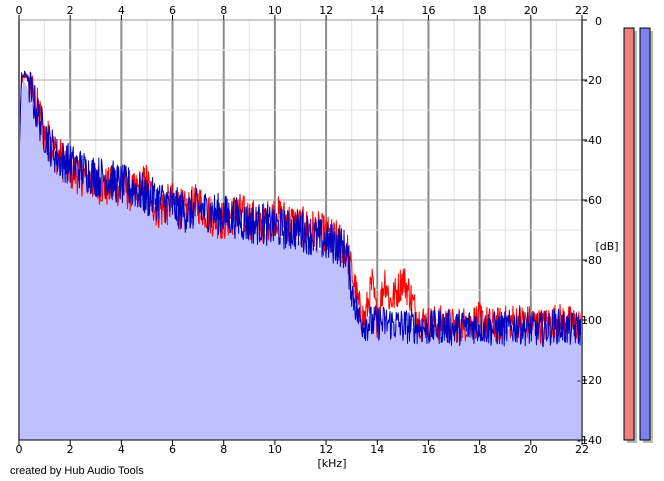 The width and height of the screenshot is (664, 481). What do you see at coordinates (582, 10) in the screenshot?
I see `x-tick-label-top: 22` at bounding box center [582, 10].